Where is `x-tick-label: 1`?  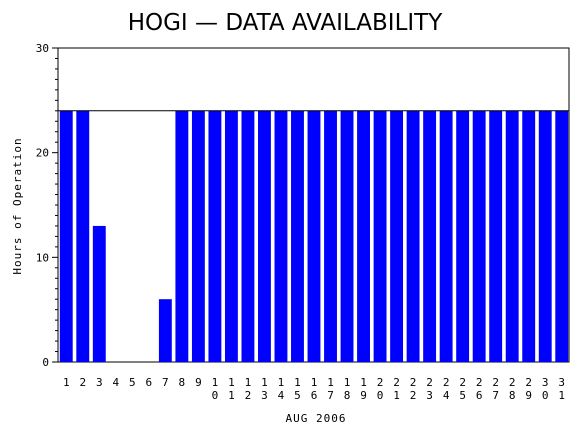 x-tick-label: 1 is located at coordinates (66, 382).